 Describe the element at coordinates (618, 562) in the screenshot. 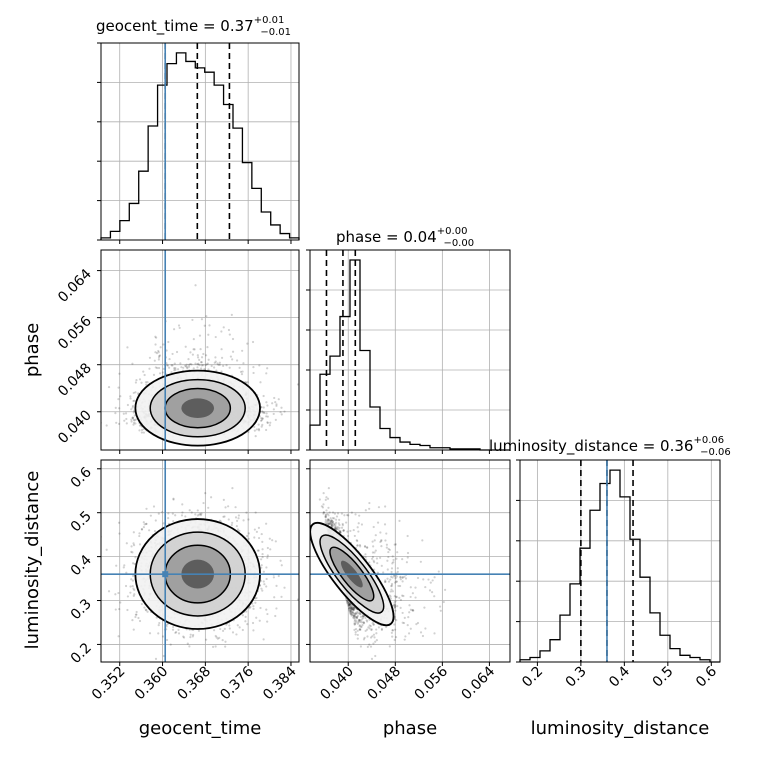

I see `panel-hist-luminosity-distance` at that location.